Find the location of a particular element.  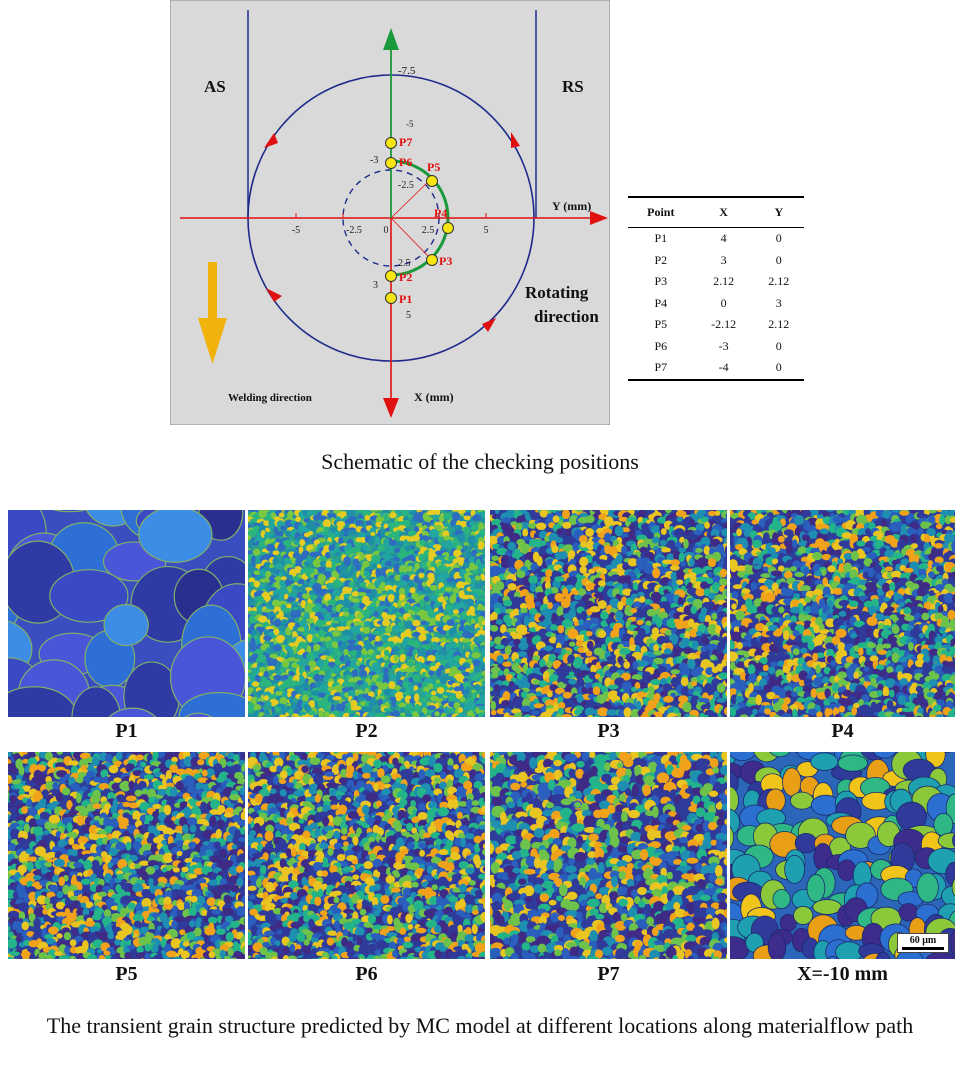

point-p1-marker is located at coordinates (391, 298).